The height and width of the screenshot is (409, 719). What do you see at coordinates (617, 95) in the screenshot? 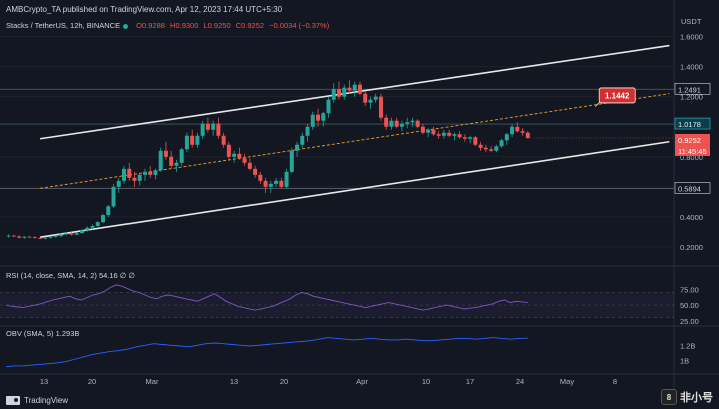
I see `callout-label: 1.1442` at bounding box center [617, 95].